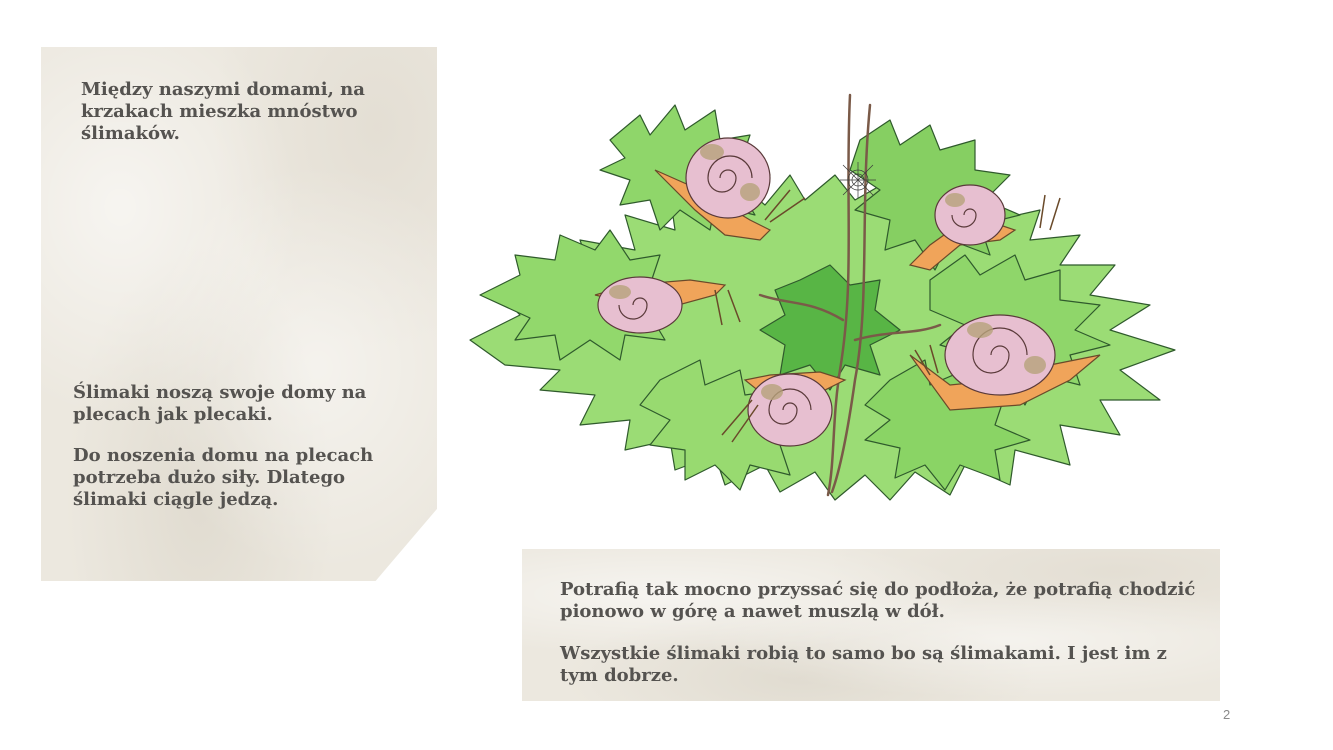 This screenshot has width=1333, height=750. Describe the element at coordinates (784, 409) in the screenshot. I see `snail-bottom-center` at that location.